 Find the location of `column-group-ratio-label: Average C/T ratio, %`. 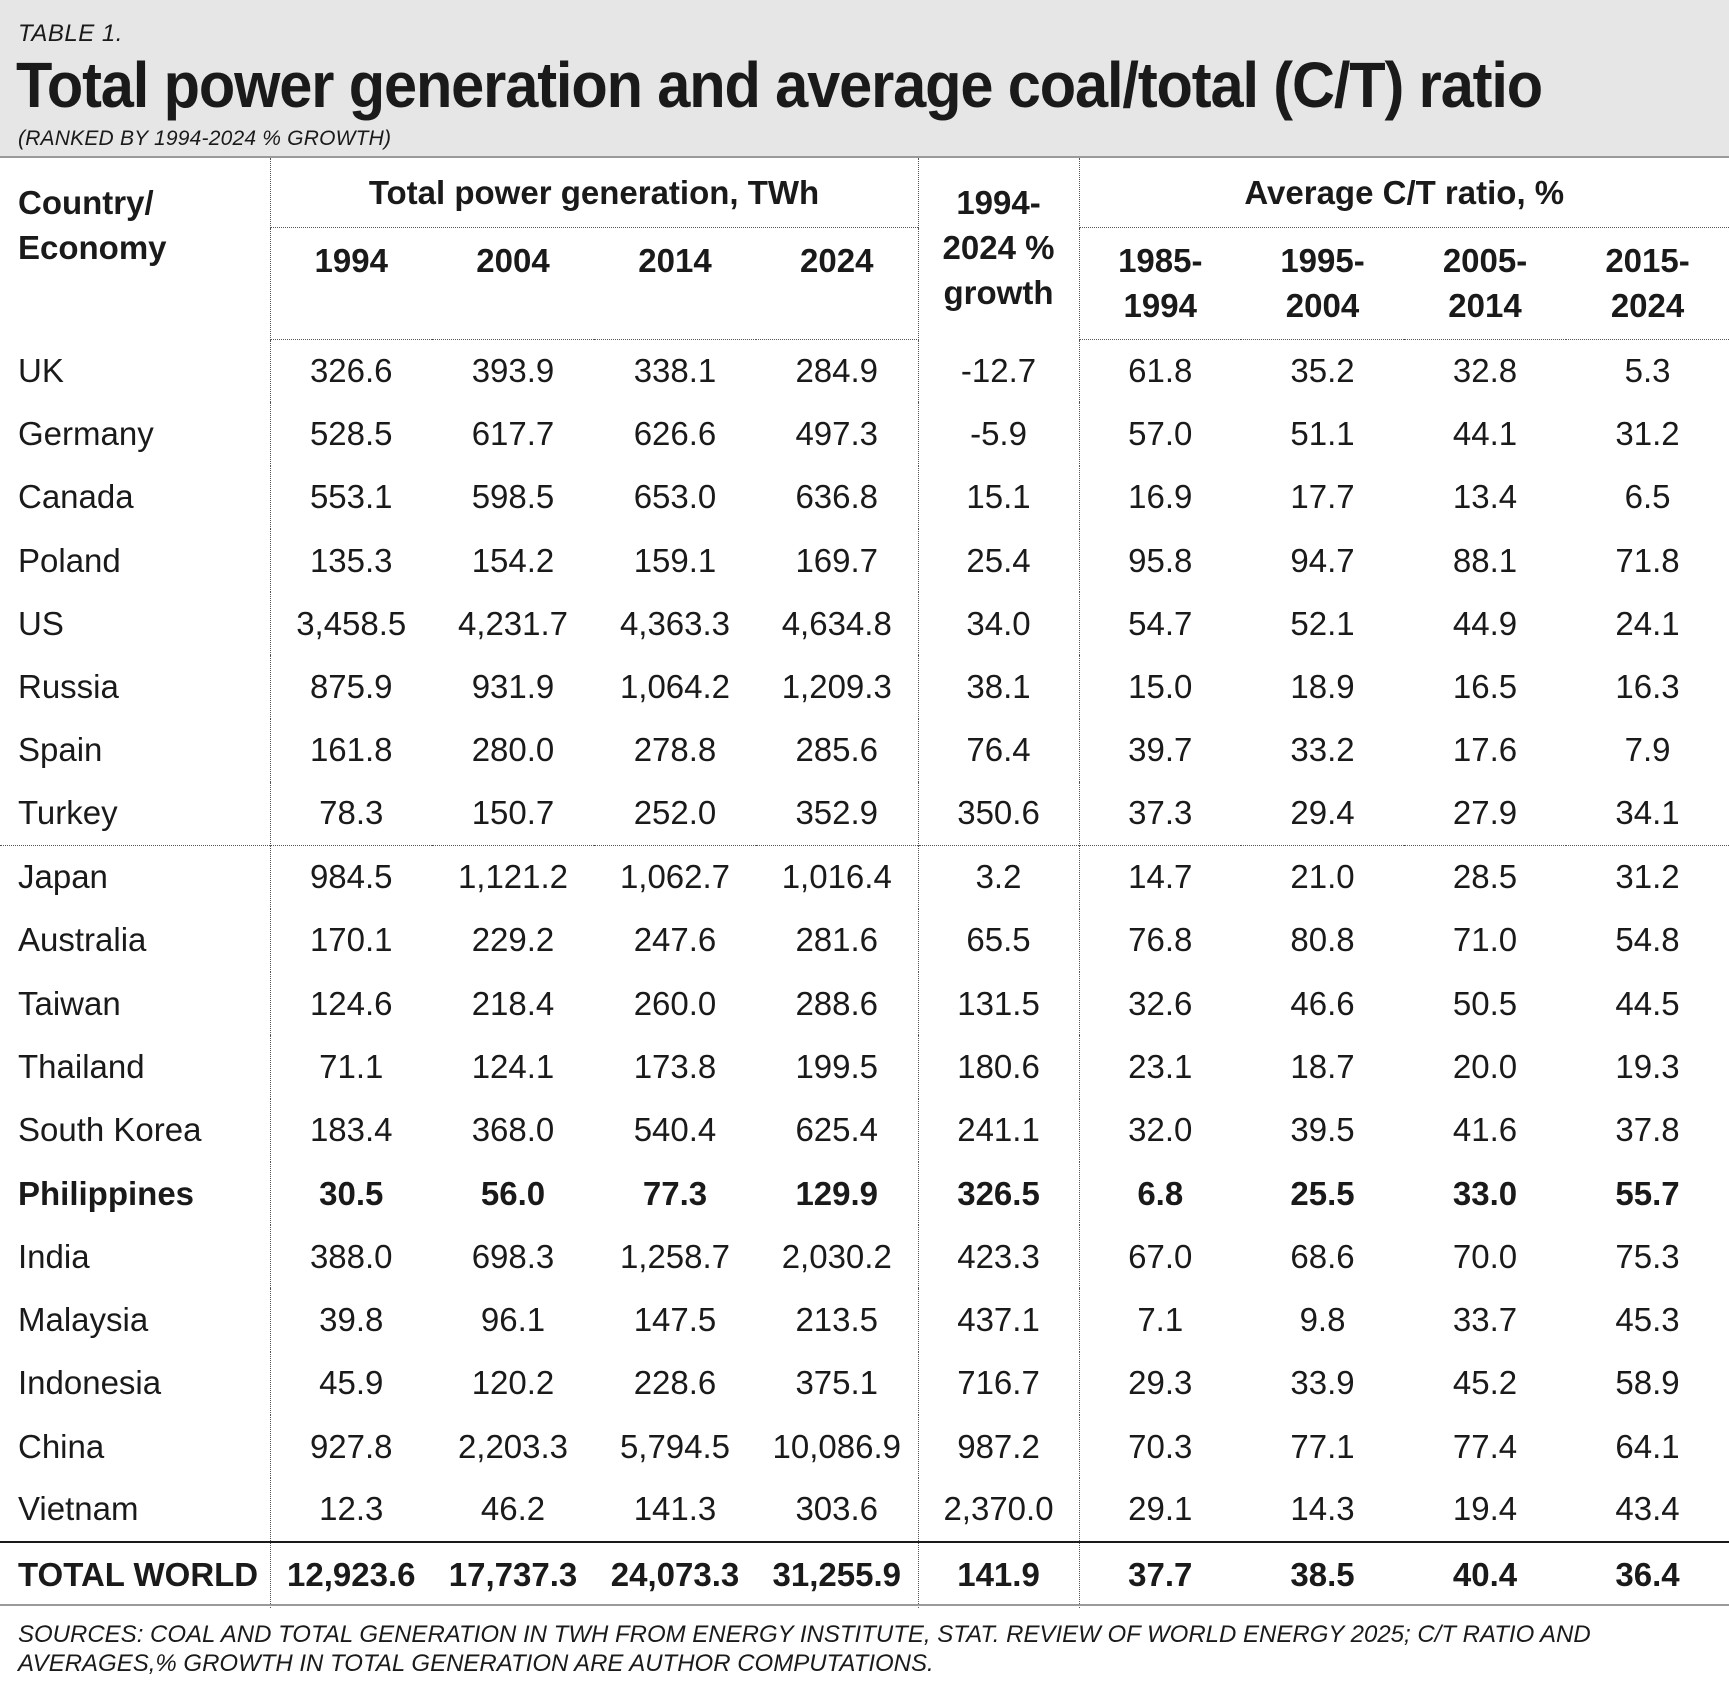

column-group-ratio-label: Average C/T ratio, % is located at coordinates (1404, 193).